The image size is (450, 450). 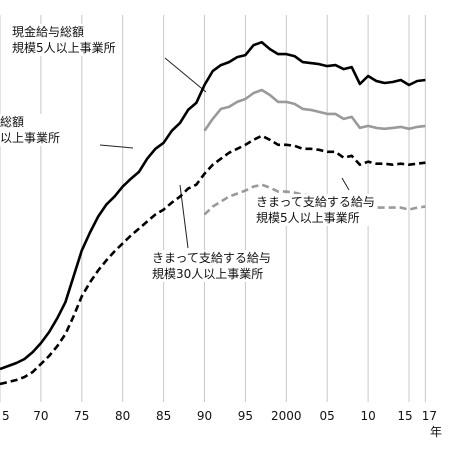 I want to click on annotation-regular30: きまって支給する給与 規模30人以上事業所, so click(x=211, y=266).